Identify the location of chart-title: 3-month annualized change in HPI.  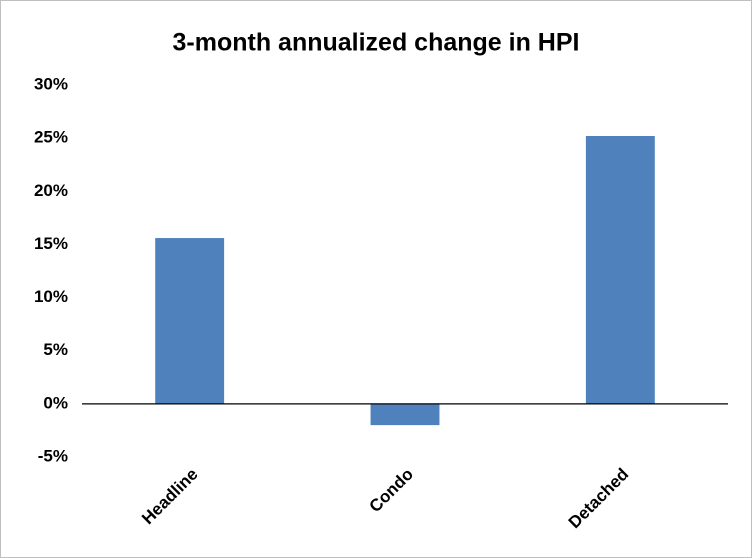
(376, 43).